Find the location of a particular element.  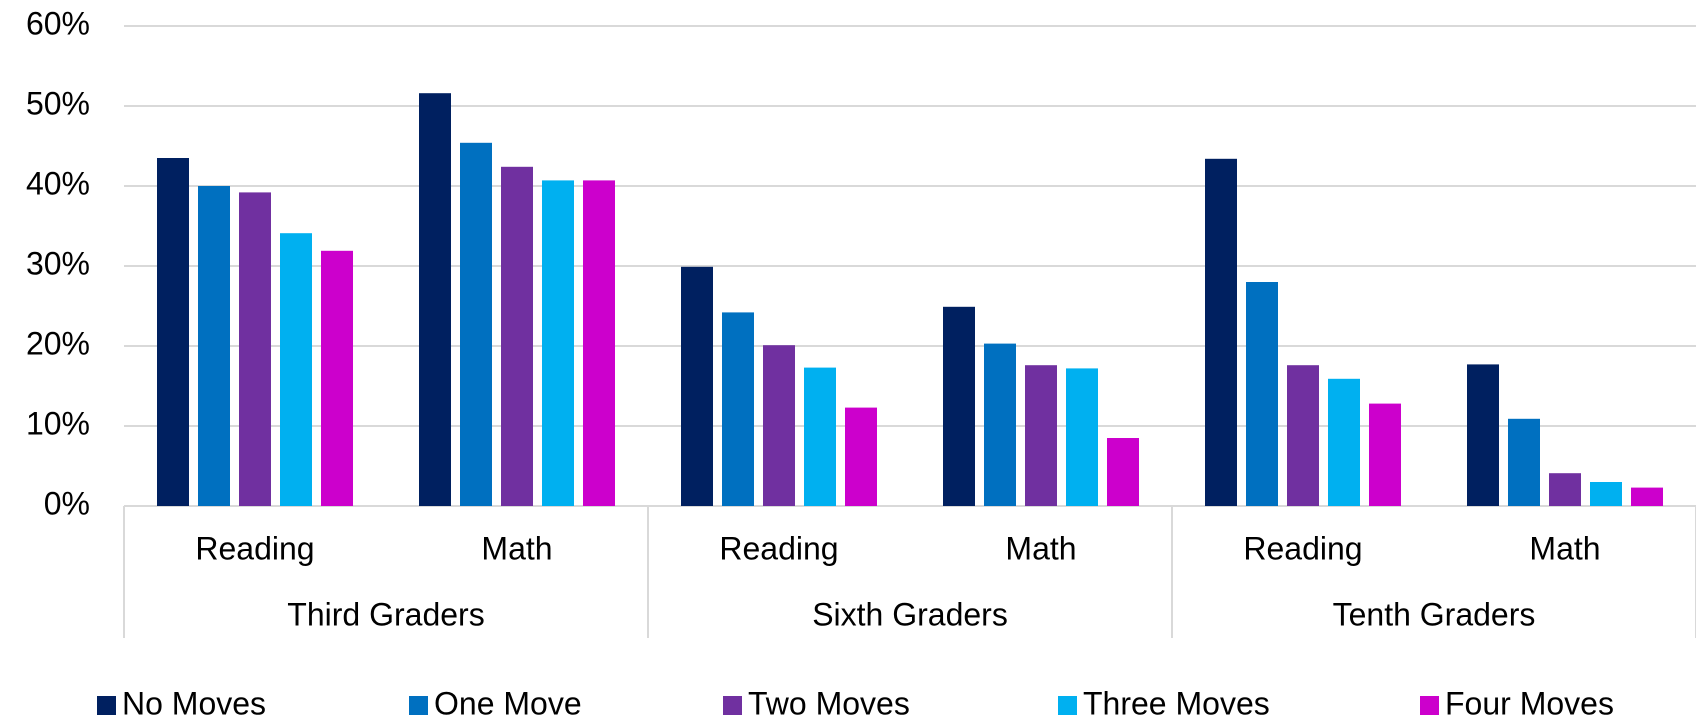

y-tick-label: 40% is located at coordinates (58, 183).